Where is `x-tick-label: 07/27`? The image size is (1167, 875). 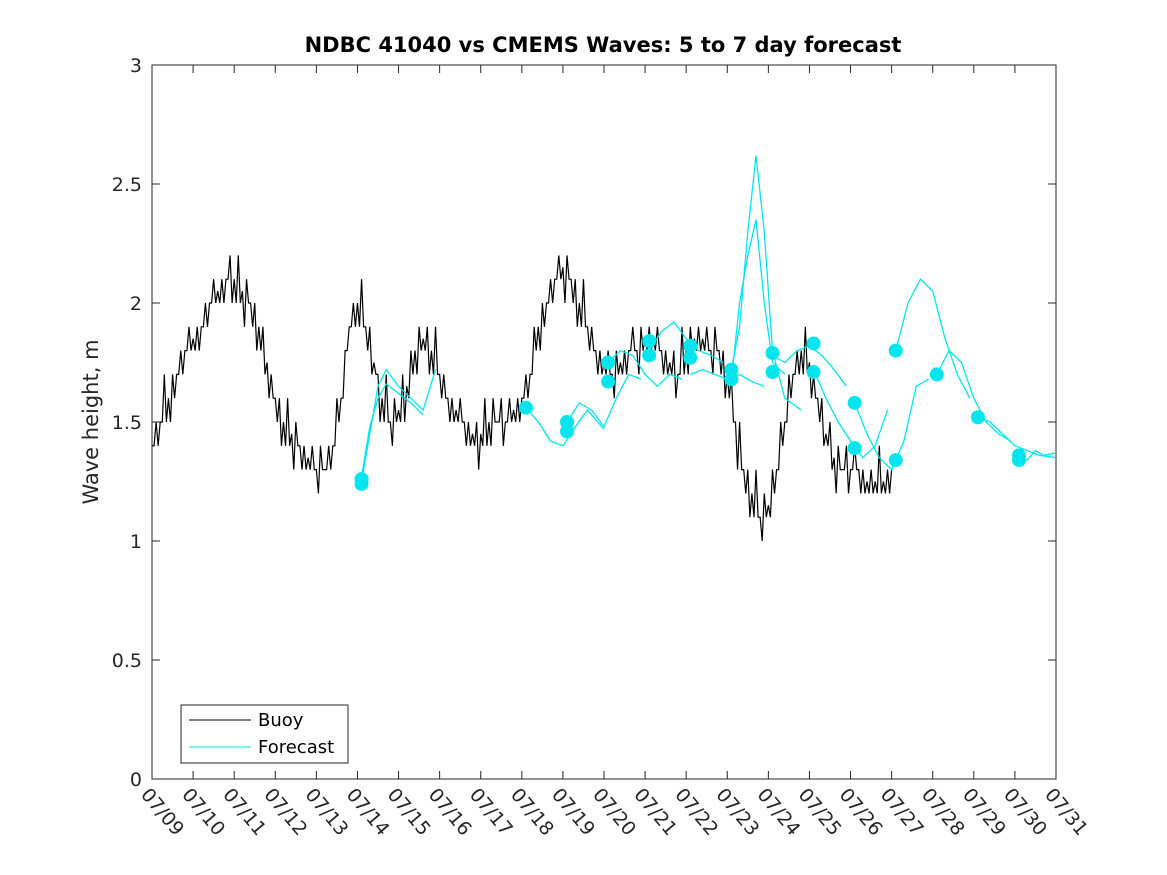 x-tick-label: 07/27 is located at coordinates (902, 812).